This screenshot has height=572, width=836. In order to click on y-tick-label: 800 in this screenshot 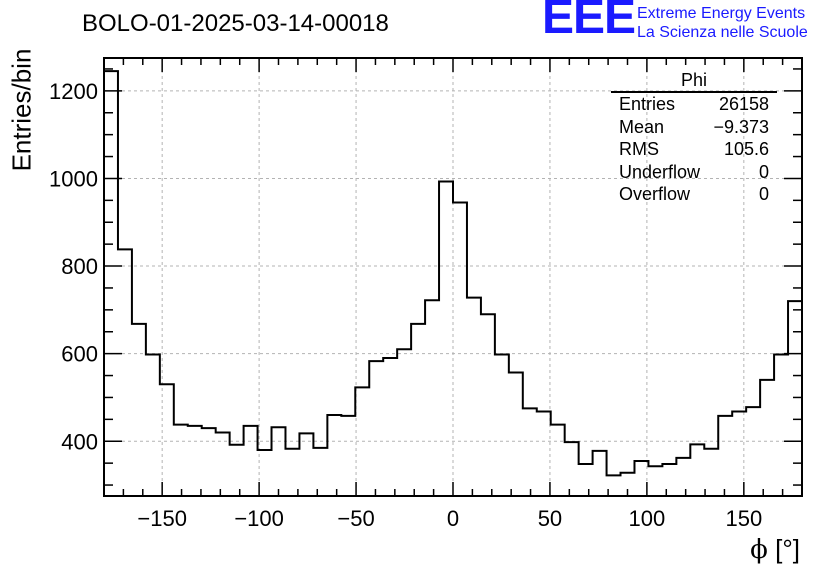, I will do `click(79, 266)`.